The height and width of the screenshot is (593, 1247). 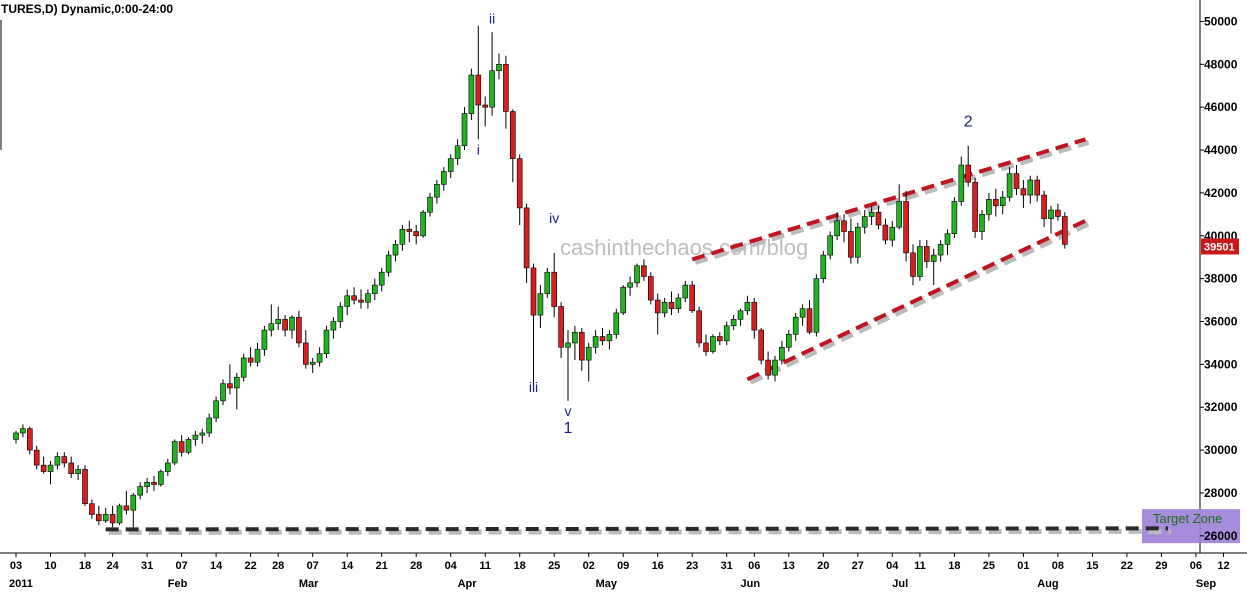 What do you see at coordinates (989, 566) in the screenshot?
I see `x-tick-label: 25` at bounding box center [989, 566].